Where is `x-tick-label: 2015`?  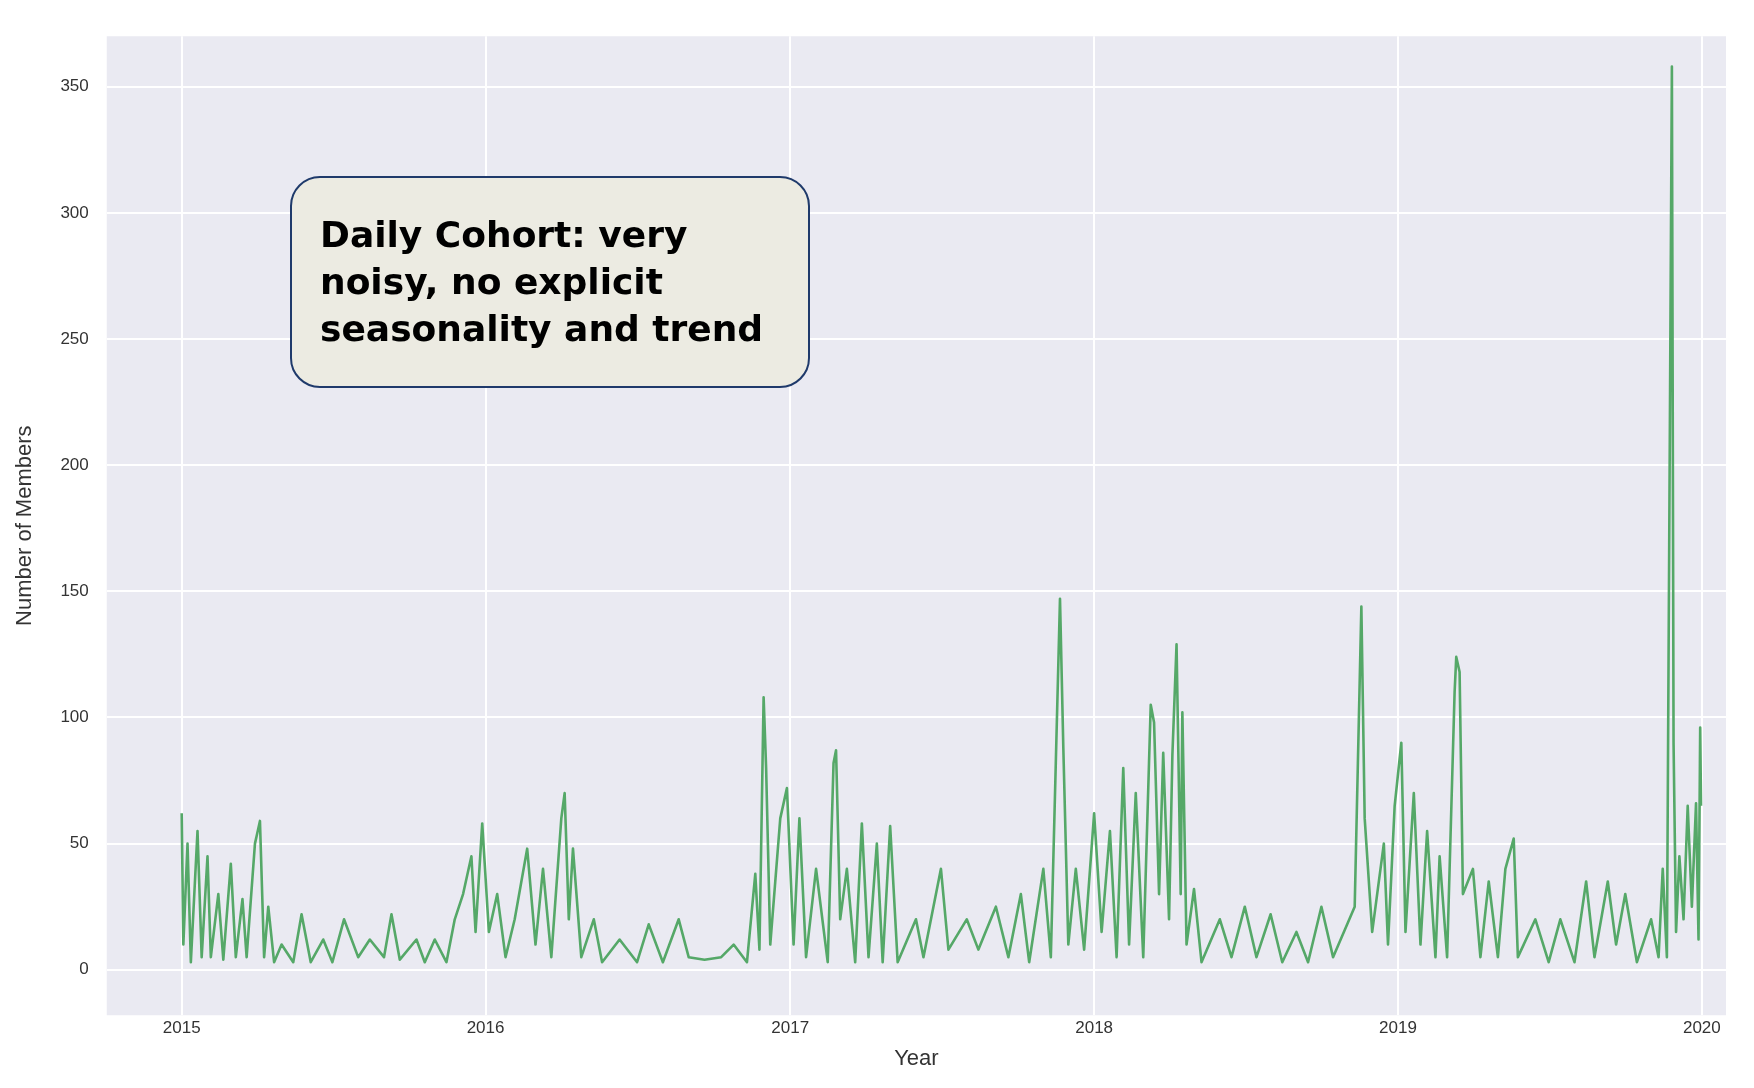
x-tick-label: 2015 is located at coordinates (181, 1028).